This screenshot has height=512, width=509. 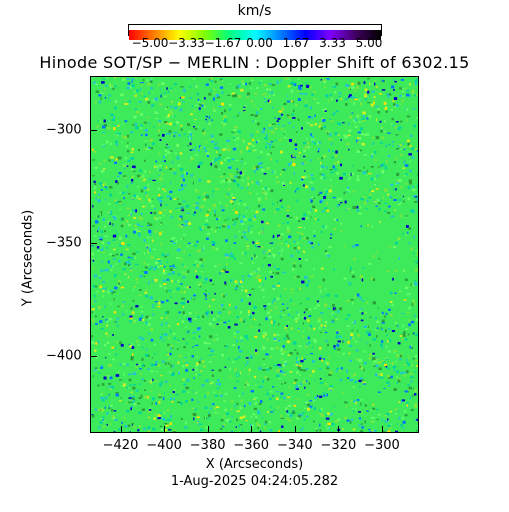 I want to click on colorbar-tick-label: 1.67, so click(x=296, y=43).